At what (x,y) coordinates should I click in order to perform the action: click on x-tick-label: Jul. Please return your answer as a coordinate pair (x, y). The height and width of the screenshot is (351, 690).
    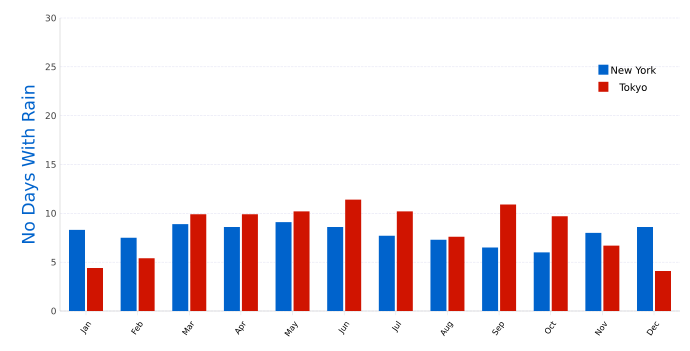
    Looking at the image, I should click on (397, 326).